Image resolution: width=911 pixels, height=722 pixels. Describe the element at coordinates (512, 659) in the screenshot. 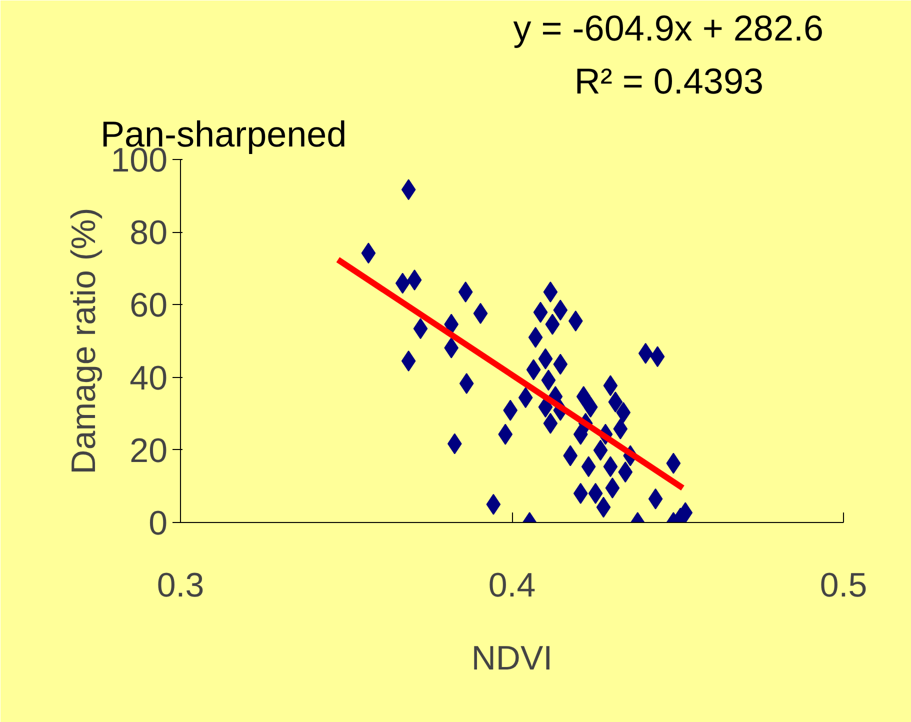

I see `x-axis-title: NDVI` at that location.